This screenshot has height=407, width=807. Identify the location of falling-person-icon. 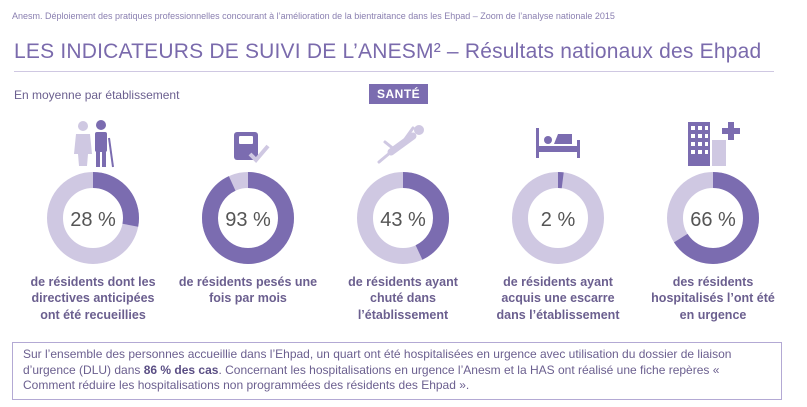
(400, 144).